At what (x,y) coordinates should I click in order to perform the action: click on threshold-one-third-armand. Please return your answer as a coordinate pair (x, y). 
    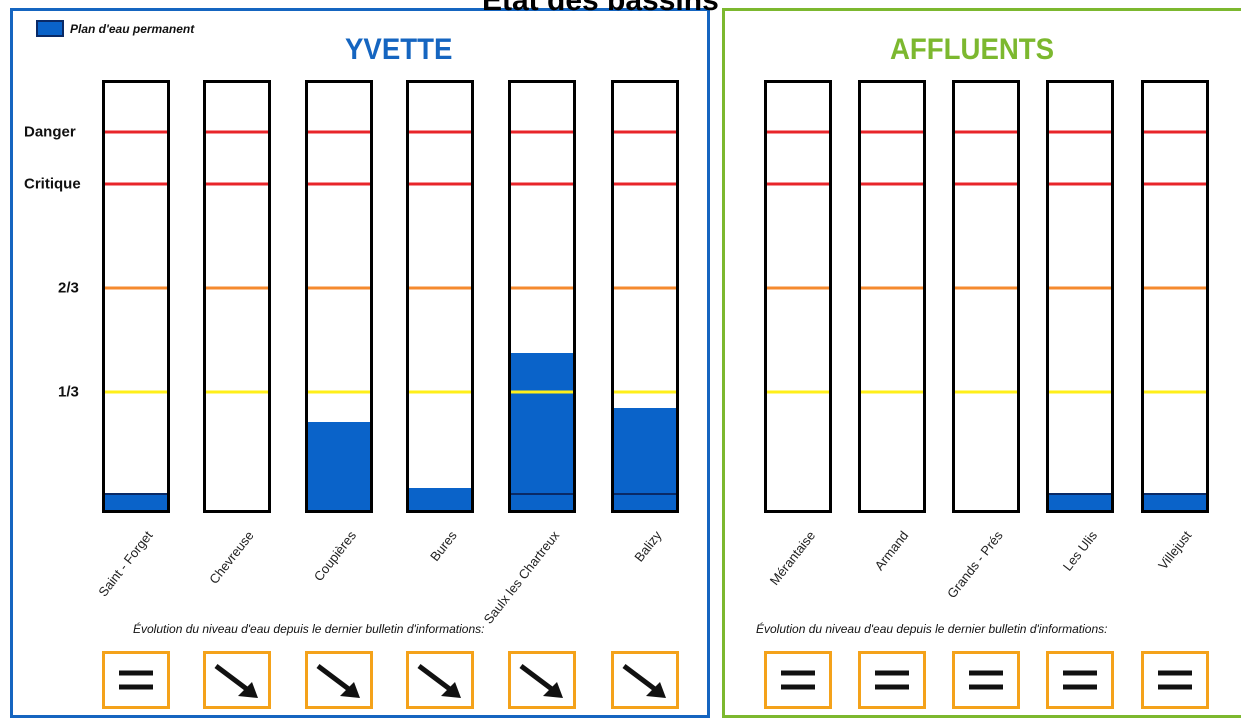
    Looking at the image, I should click on (892, 392).